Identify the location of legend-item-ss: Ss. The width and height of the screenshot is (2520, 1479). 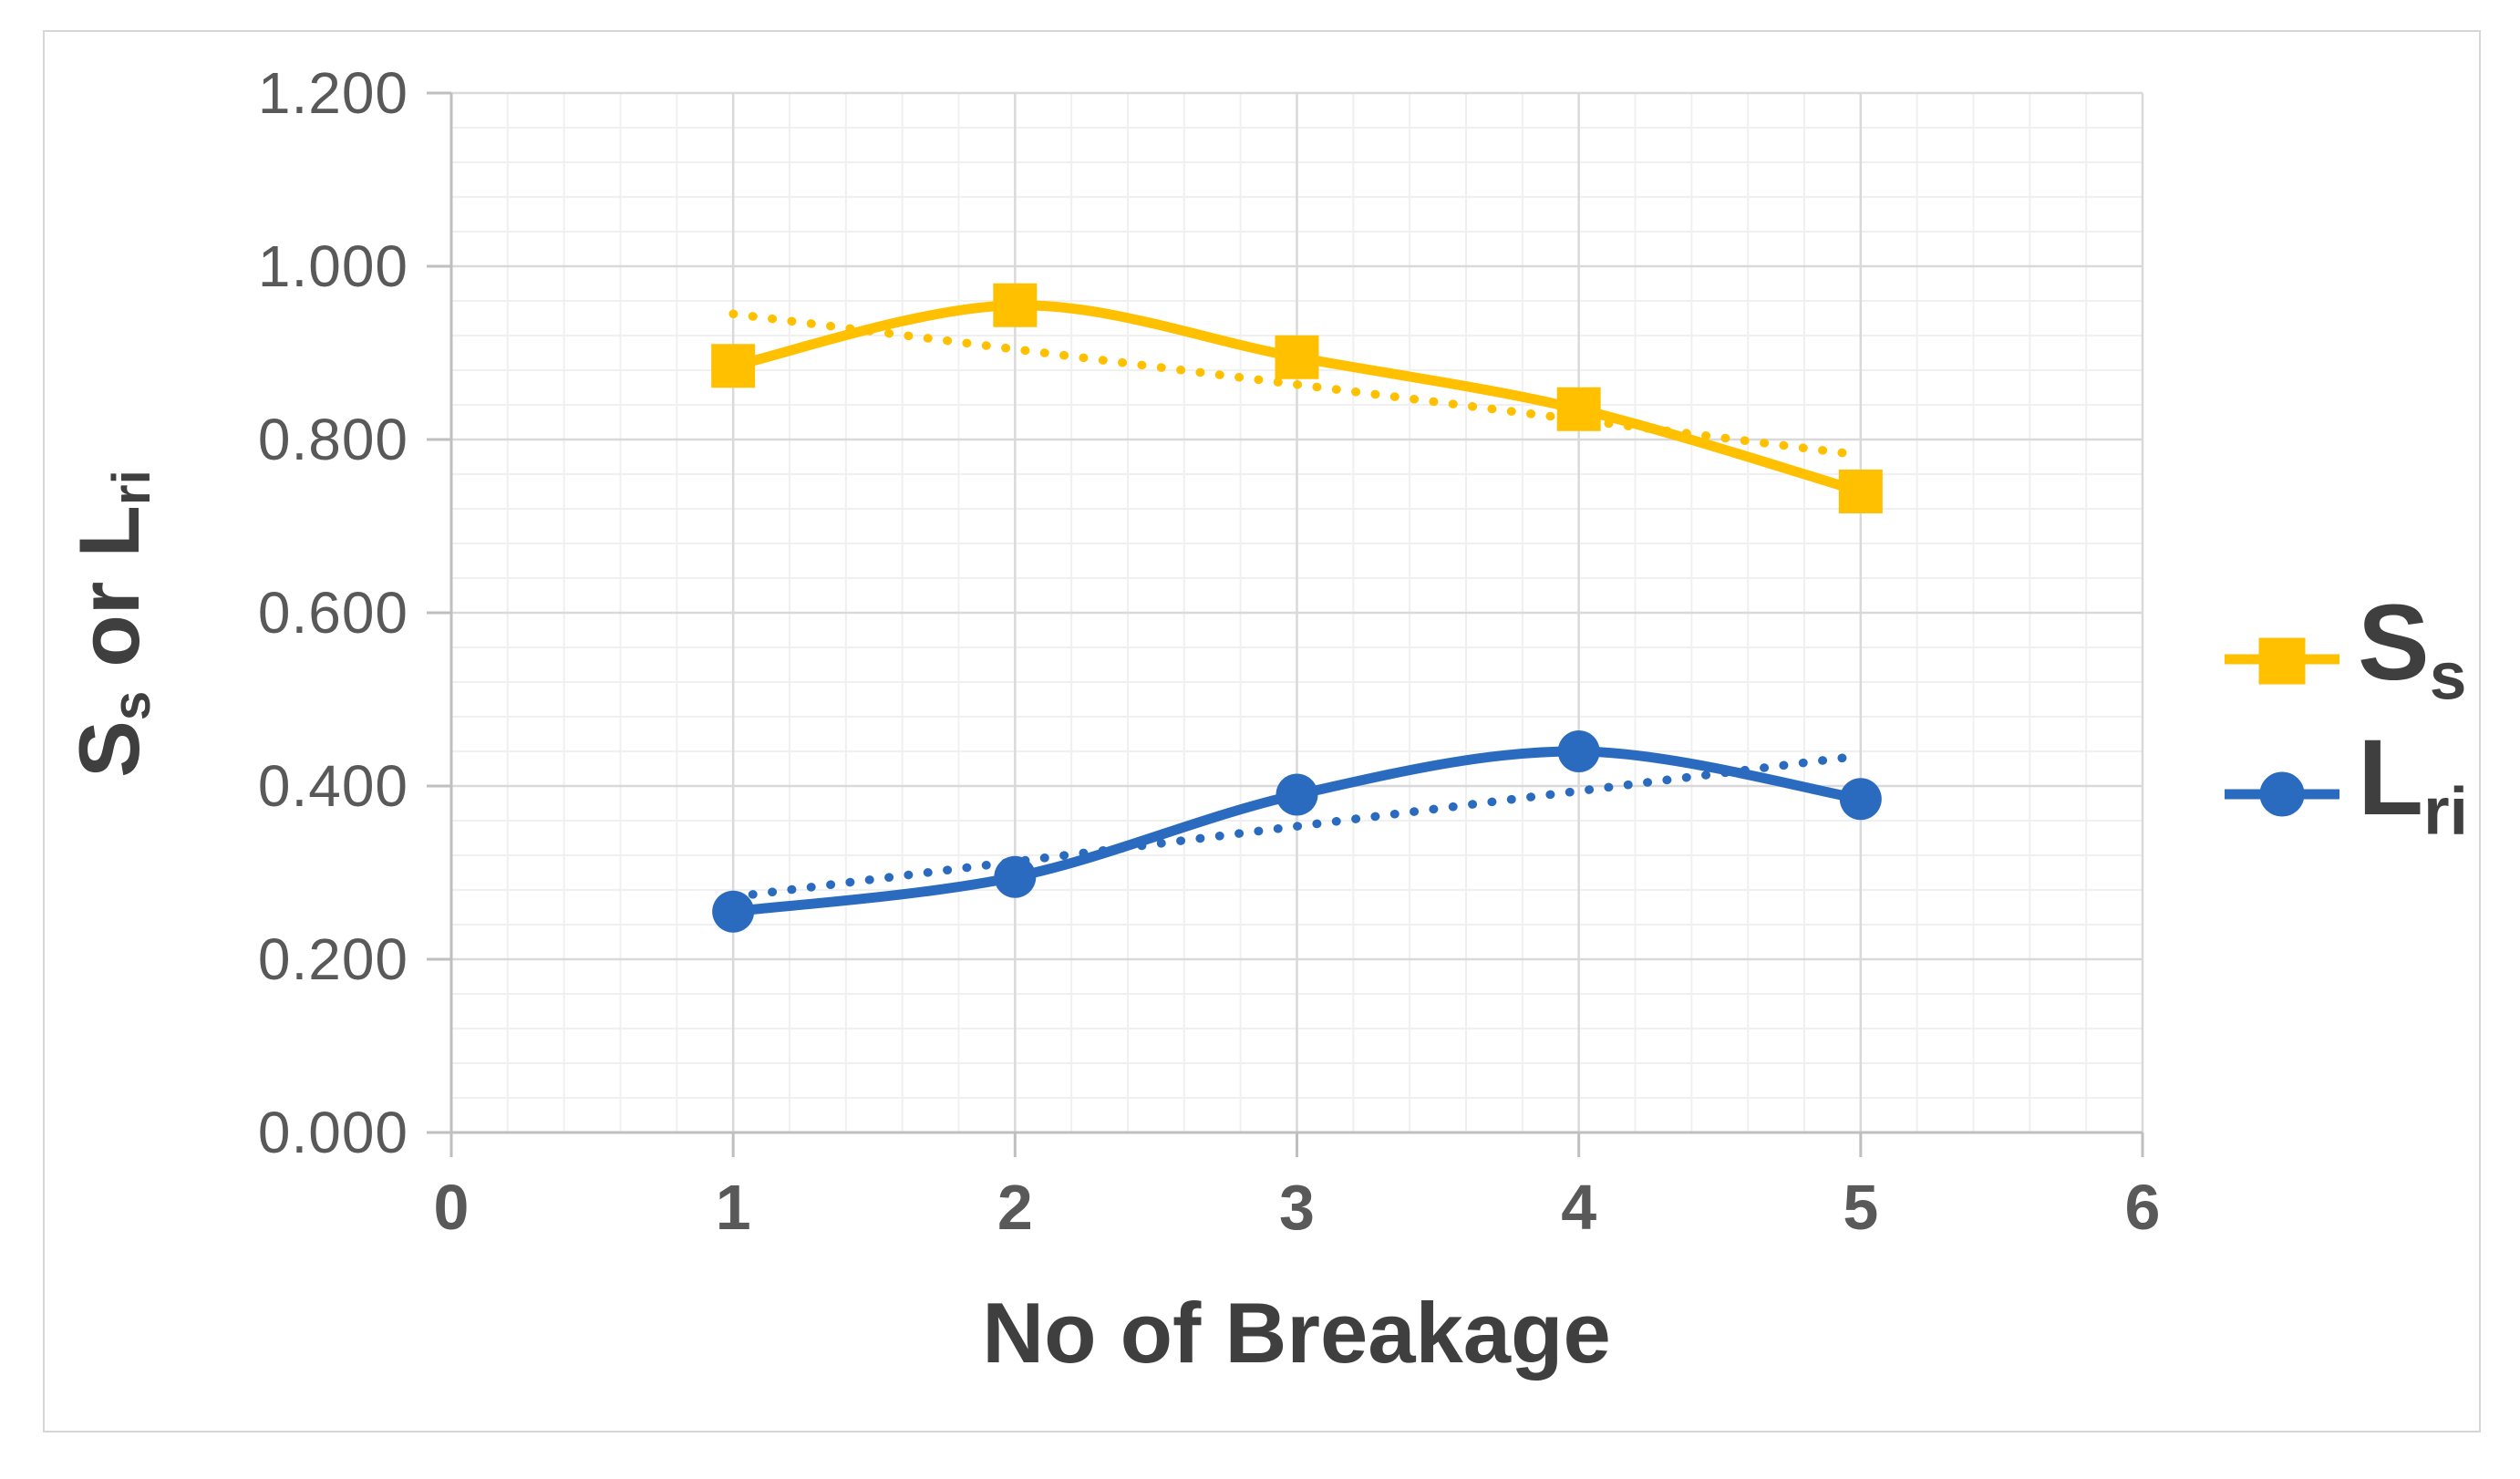
(2346, 656).